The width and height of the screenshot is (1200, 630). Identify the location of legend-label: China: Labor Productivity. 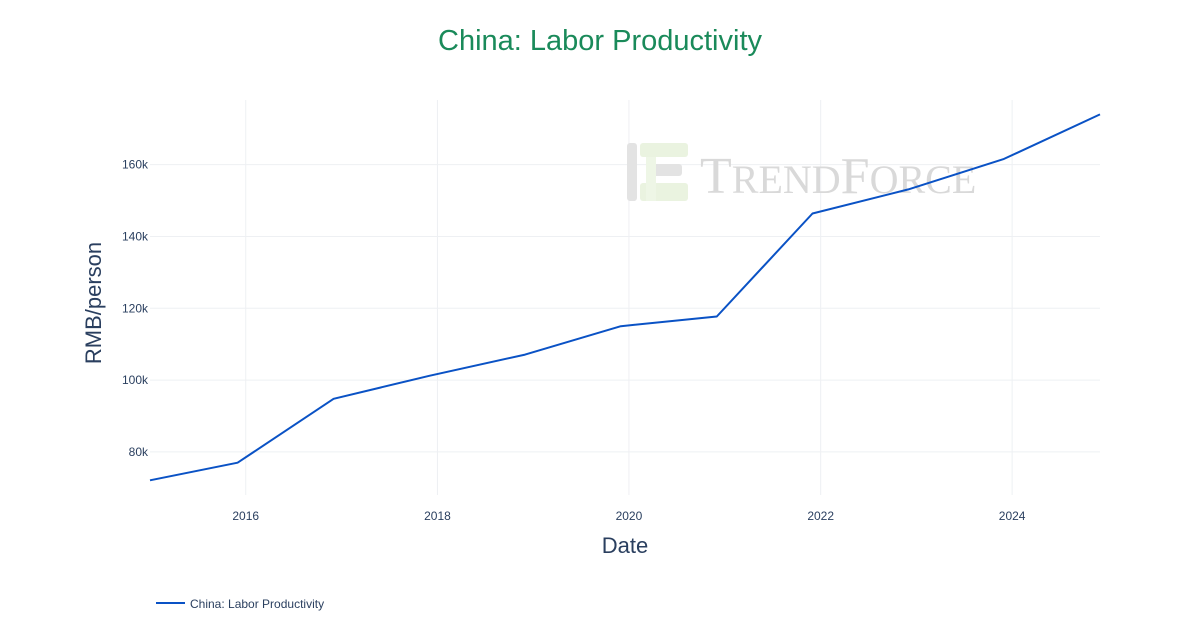
(257, 604).